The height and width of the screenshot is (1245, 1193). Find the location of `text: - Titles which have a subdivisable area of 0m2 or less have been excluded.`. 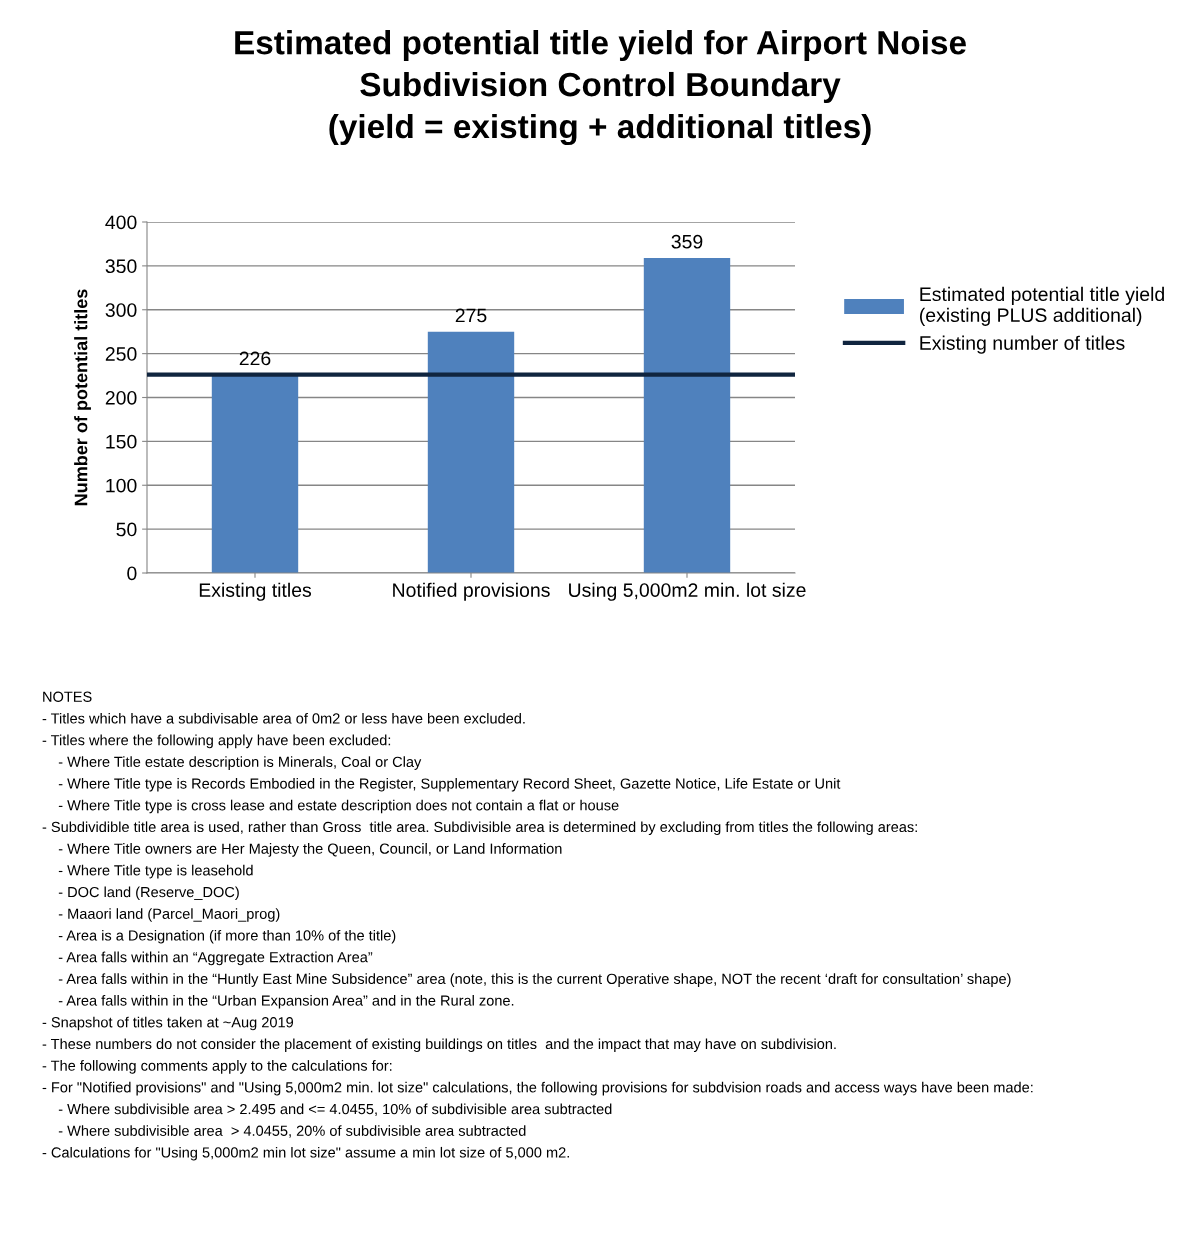

text: - Titles which have a subdivisable area of 0m2 or less have been excluded. is located at coordinates (283, 718).